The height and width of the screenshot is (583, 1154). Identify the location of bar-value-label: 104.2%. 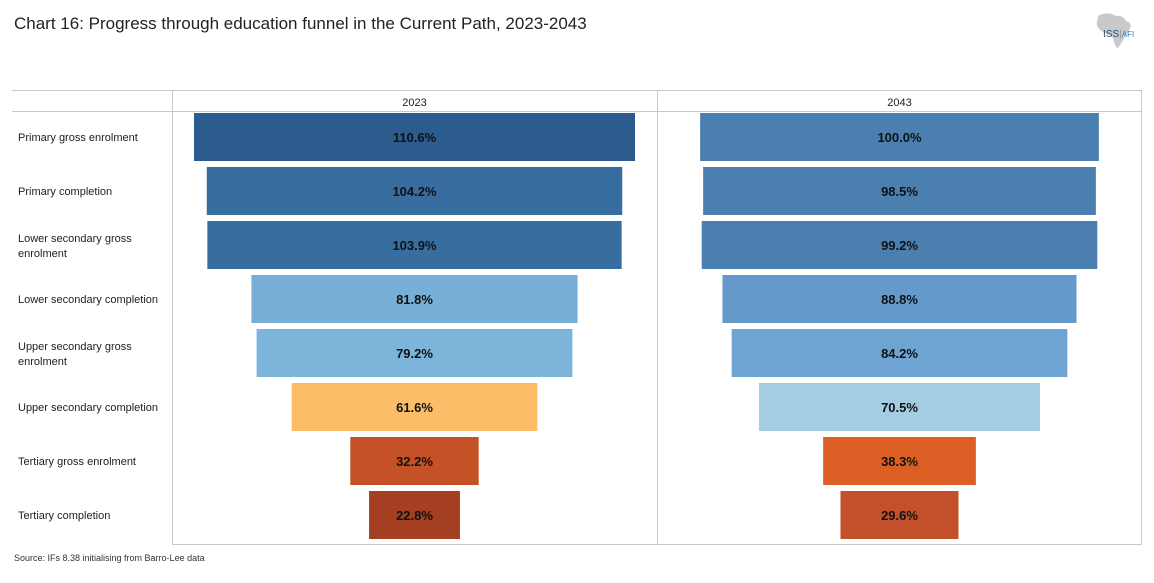
(414, 191).